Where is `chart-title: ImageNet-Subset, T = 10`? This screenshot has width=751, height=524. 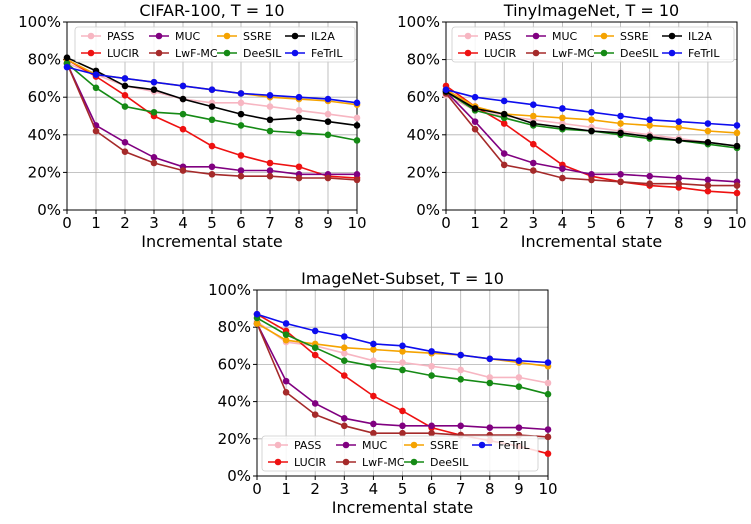 chart-title: ImageNet-Subset, T = 10 is located at coordinates (402, 278).